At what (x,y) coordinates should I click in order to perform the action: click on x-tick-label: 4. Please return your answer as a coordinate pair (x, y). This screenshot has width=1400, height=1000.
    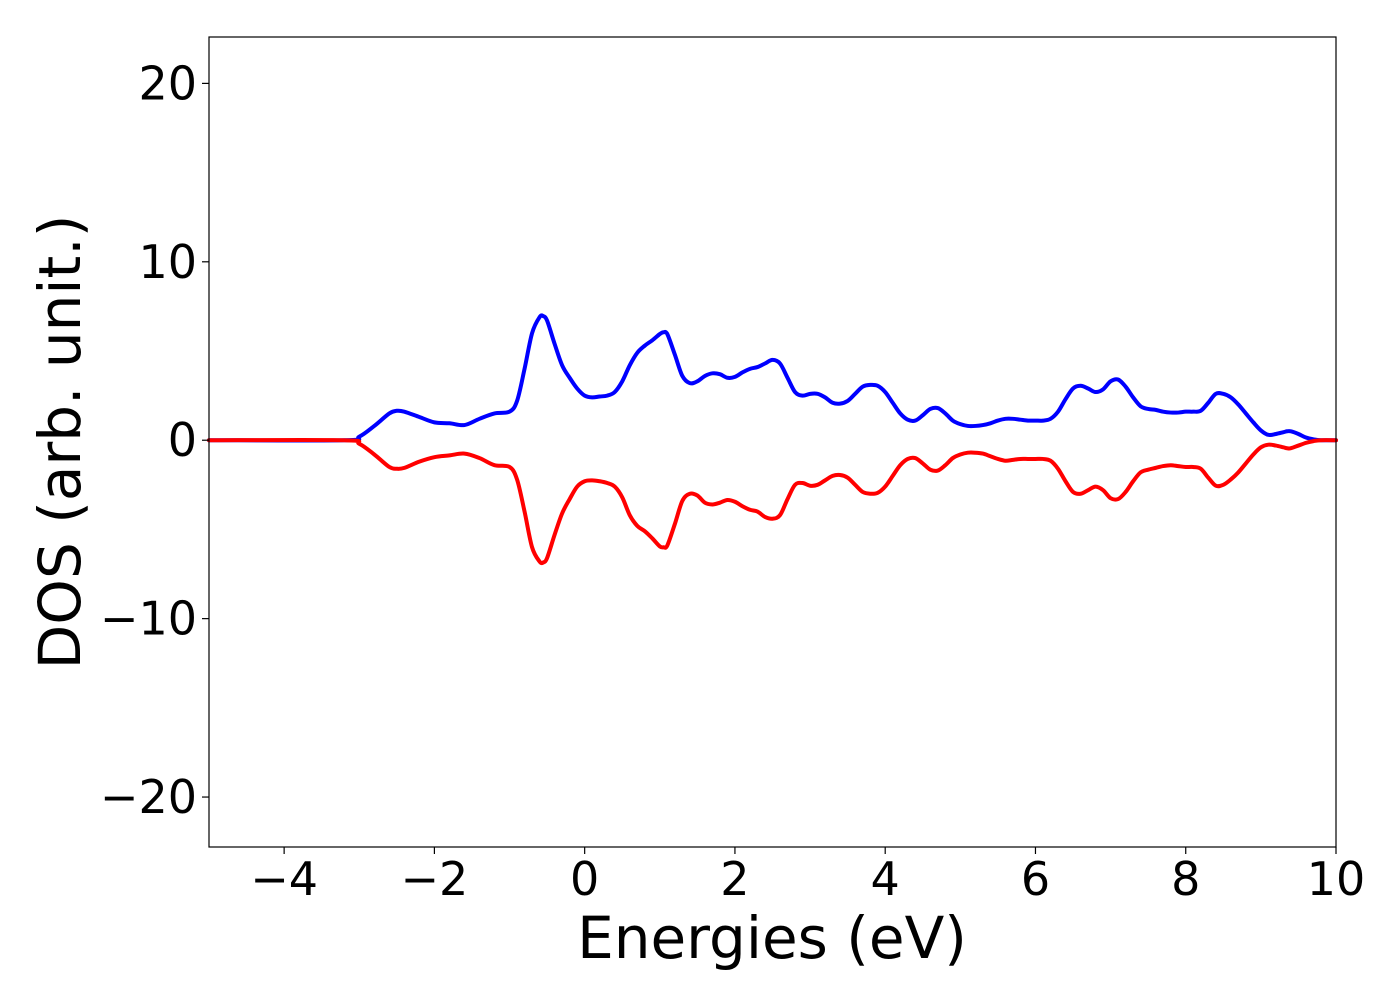
    Looking at the image, I should click on (885, 879).